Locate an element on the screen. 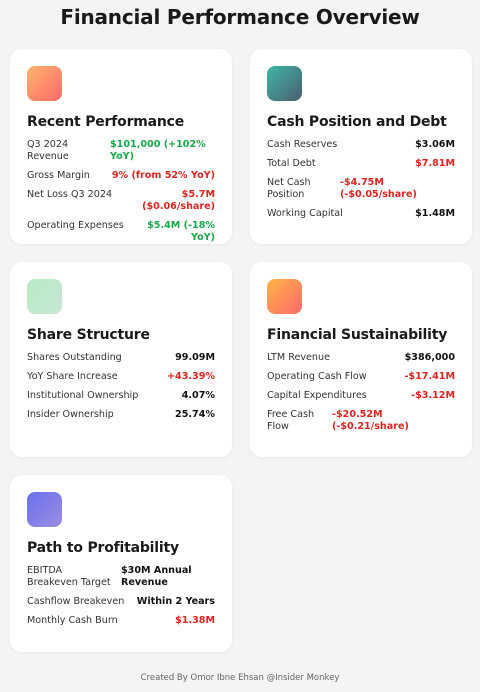  metric-label: Gross Margin is located at coordinates (58, 175).